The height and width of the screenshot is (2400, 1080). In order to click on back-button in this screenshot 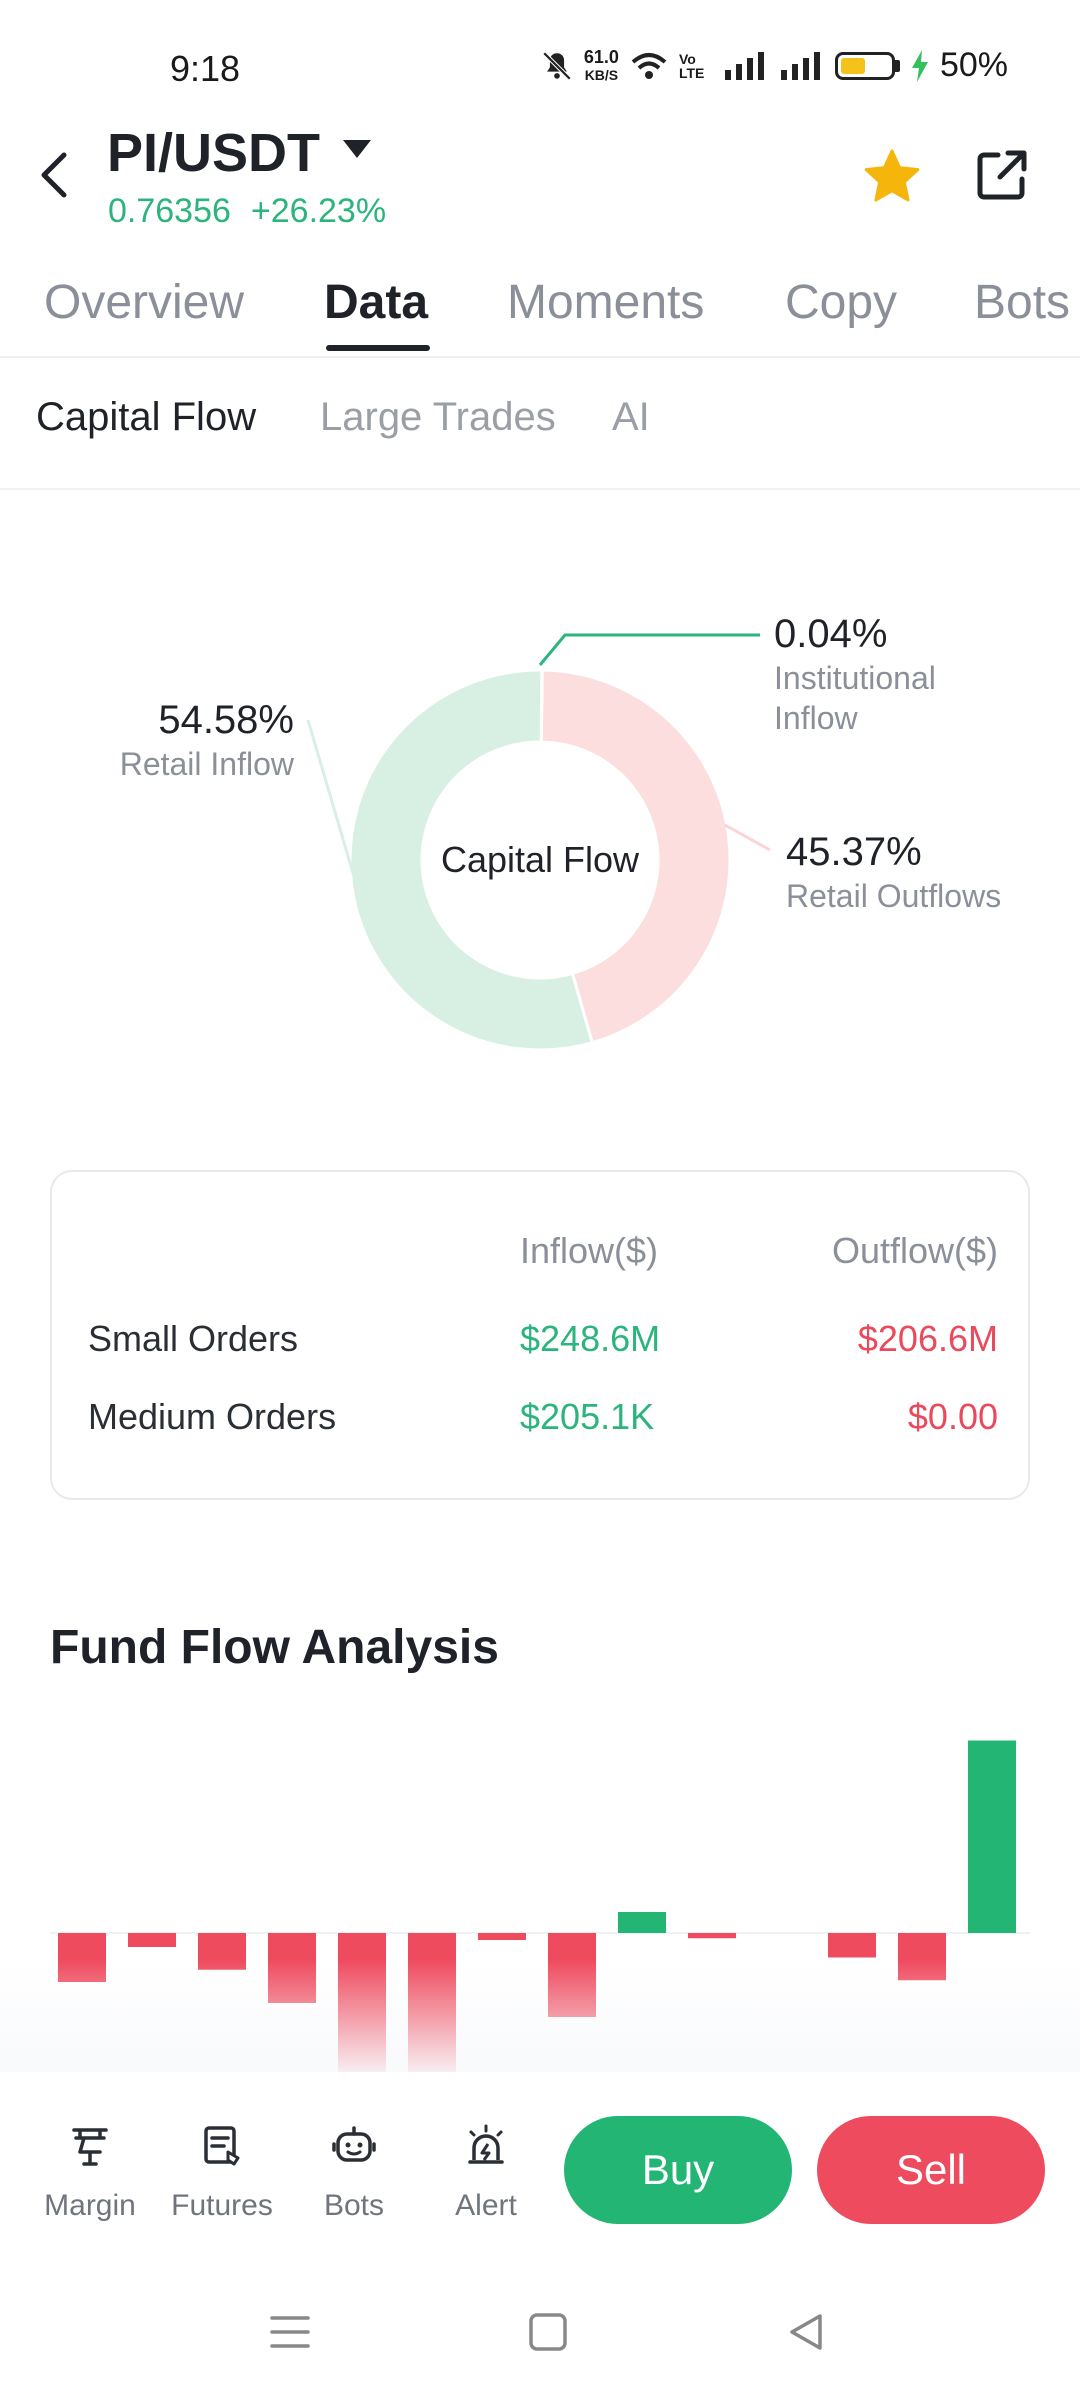, I will do `click(55, 175)`.